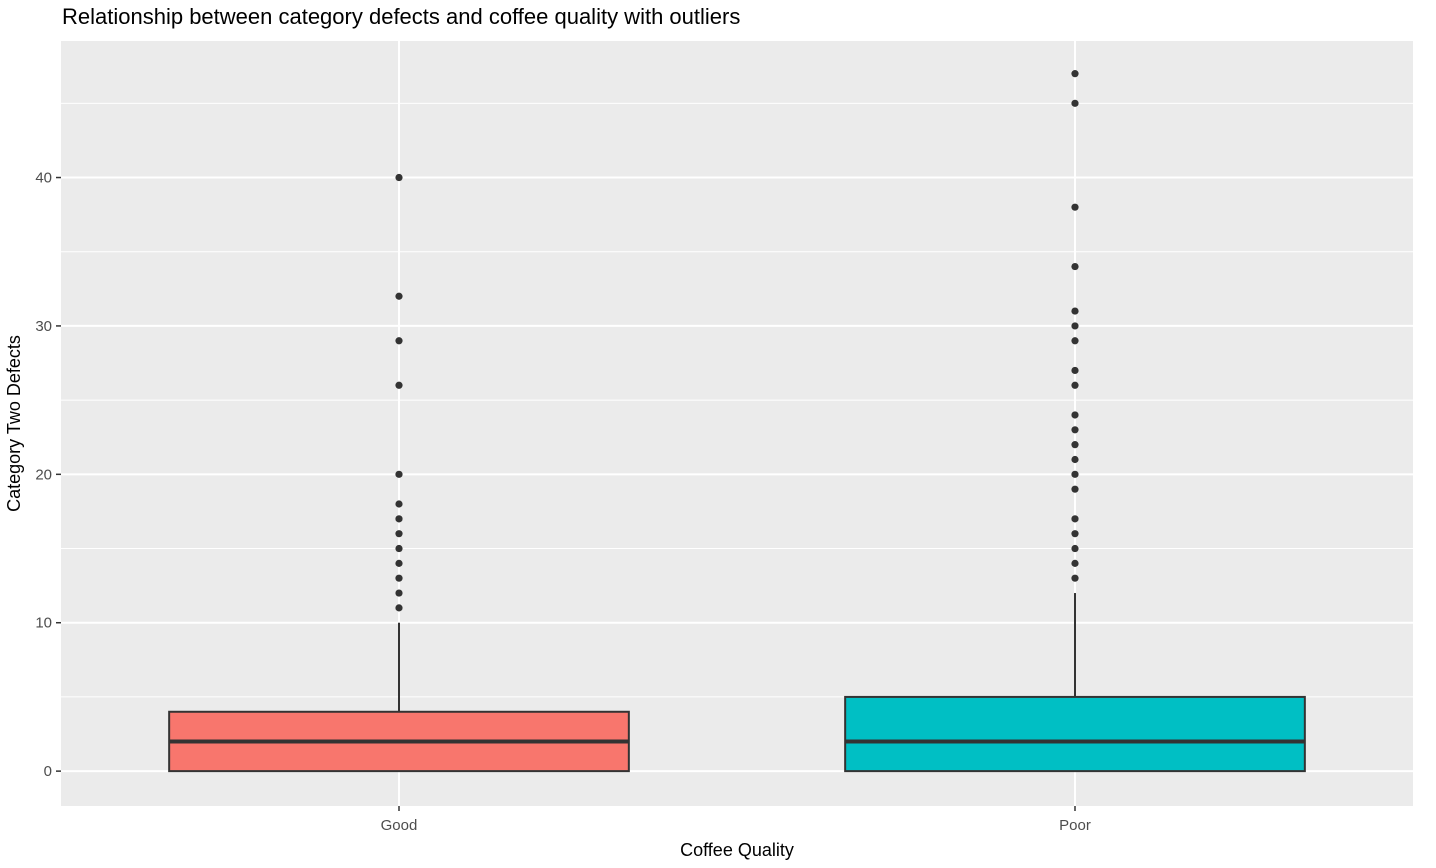  What do you see at coordinates (48, 771) in the screenshot?
I see `y-tick-label: 0` at bounding box center [48, 771].